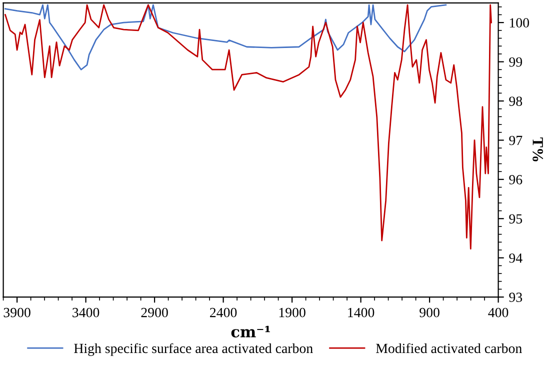 This screenshot has height=369, width=550. Describe the element at coordinates (225, 37) in the screenshot. I see `line-series` at that location.